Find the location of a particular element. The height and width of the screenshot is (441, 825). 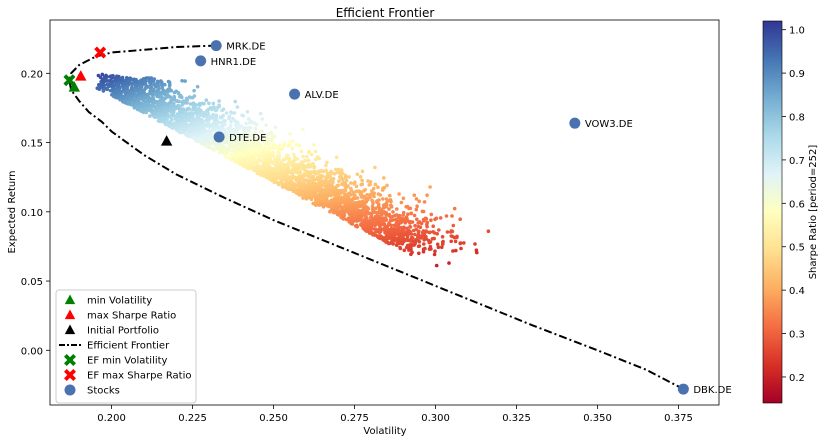

colorbar-tick-label: 0.6 is located at coordinates (797, 204).